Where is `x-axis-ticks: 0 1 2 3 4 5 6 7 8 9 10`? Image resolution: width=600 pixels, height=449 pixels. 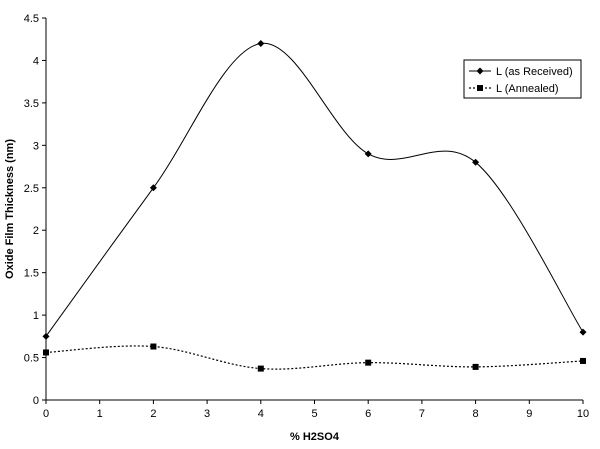
x-axis-ticks: 0 1 2 3 4 5 6 7 8 9 10 is located at coordinates (316, 410).